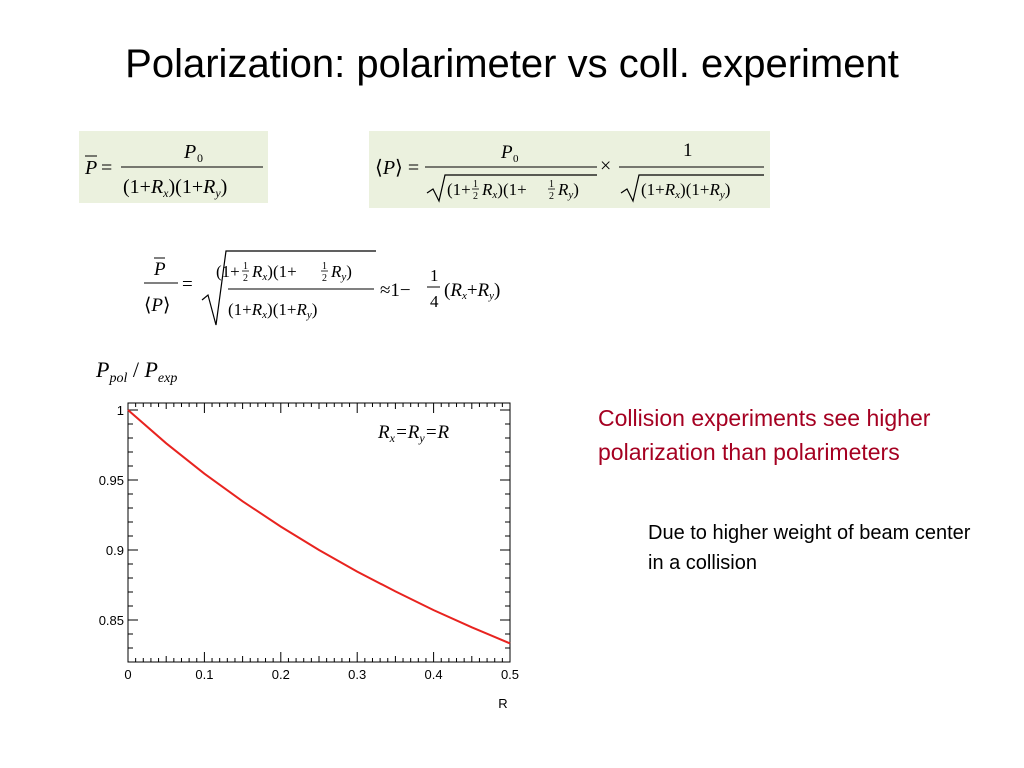 This screenshot has height=768, width=1024. Describe the element at coordinates (173, 170) in the screenshot. I see `formula-polarimeter: P = P 0 (1+Rx)(1+Ry)` at that location.